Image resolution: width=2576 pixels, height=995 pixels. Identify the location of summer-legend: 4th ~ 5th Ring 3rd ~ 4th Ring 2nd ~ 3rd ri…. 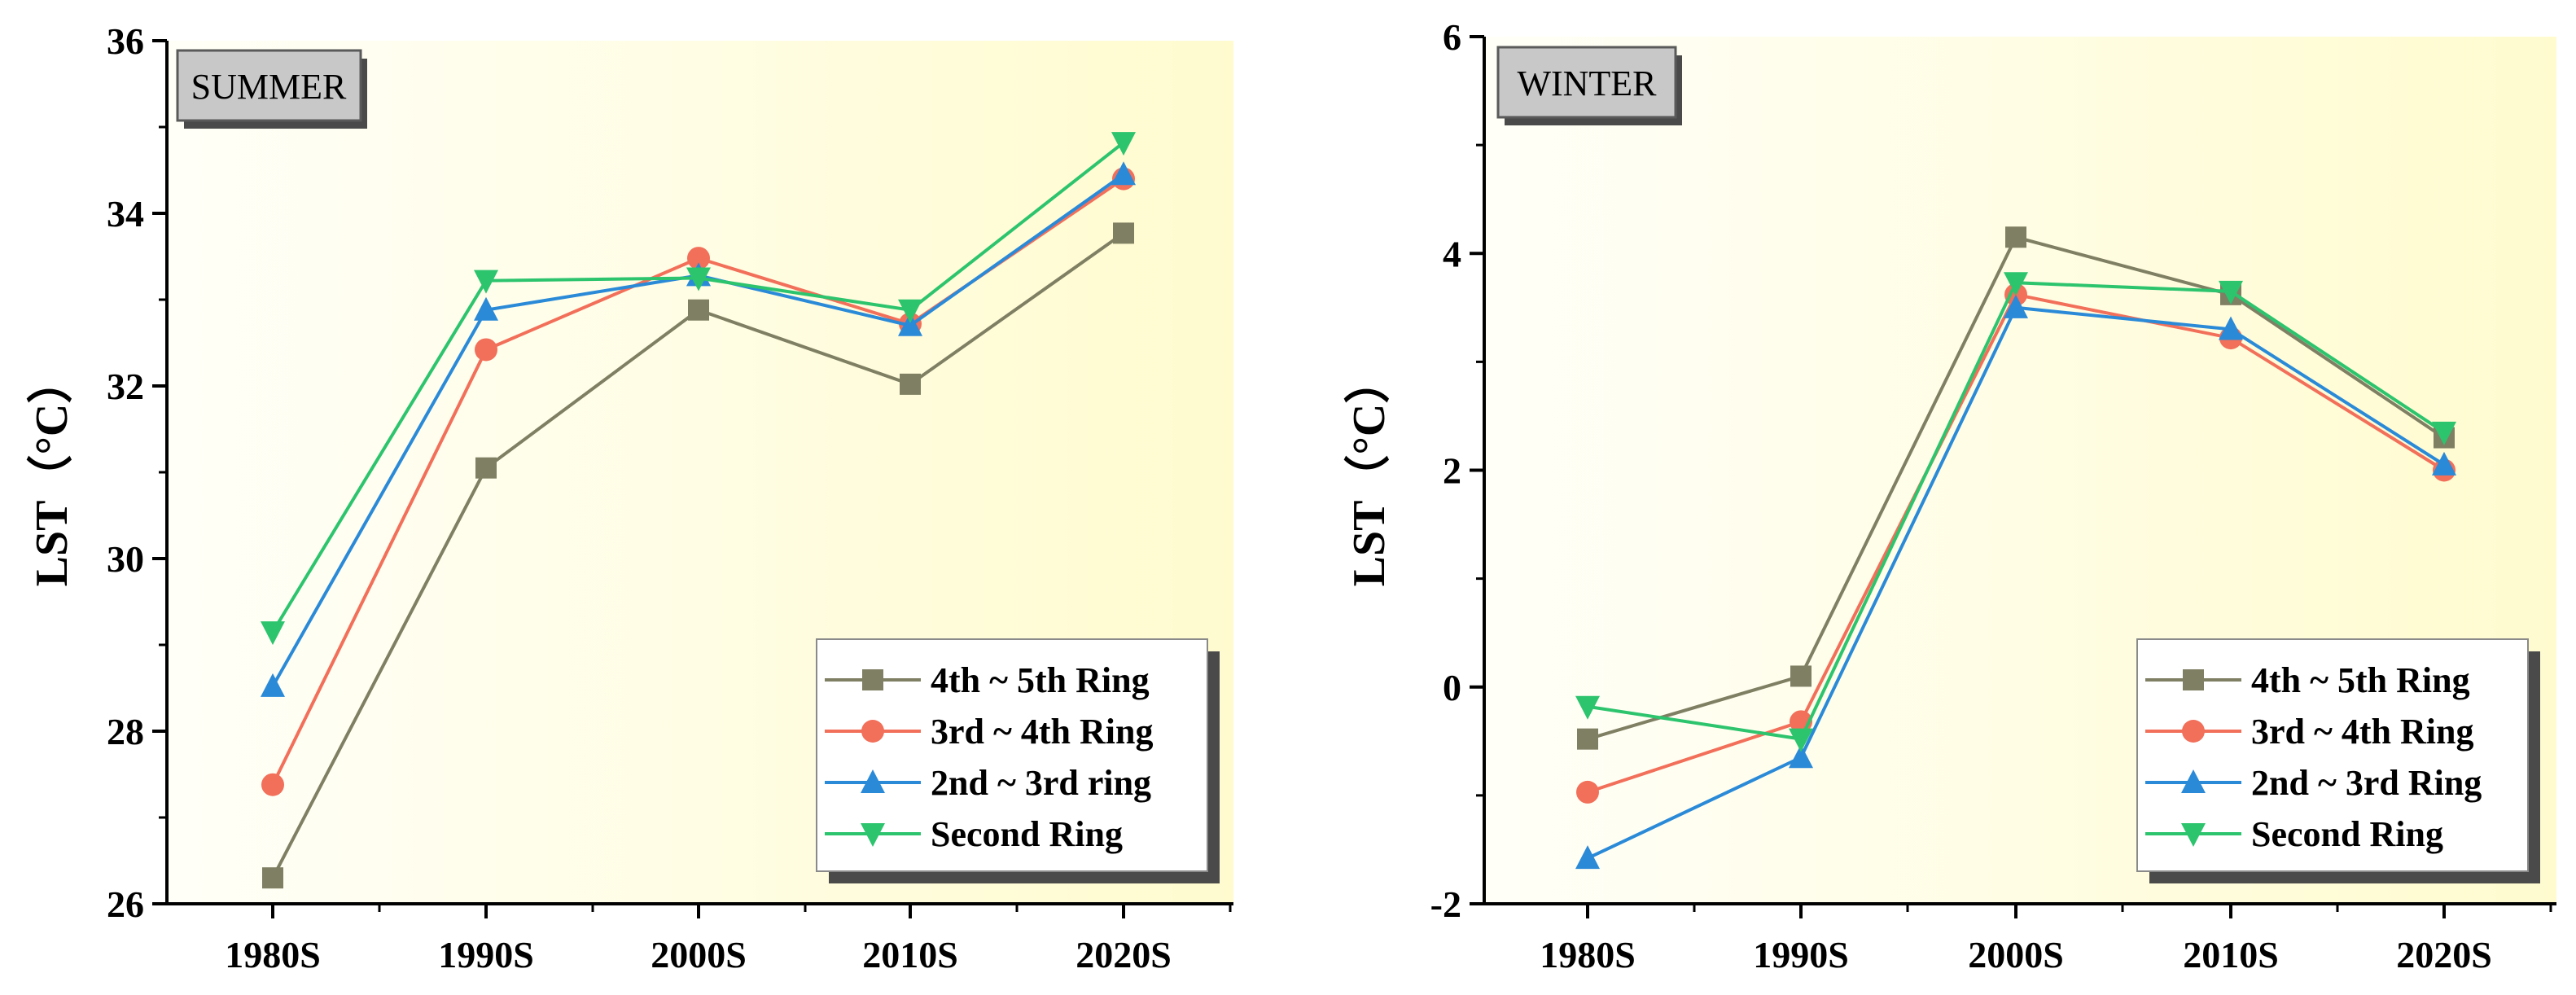
(1018, 760).